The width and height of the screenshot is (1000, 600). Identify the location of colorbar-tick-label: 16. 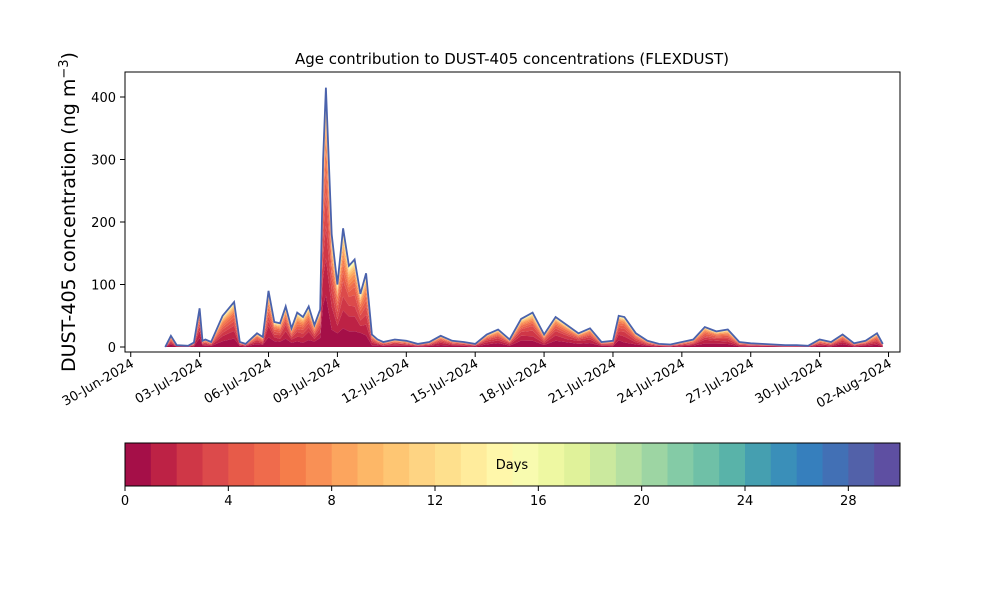
(538, 501).